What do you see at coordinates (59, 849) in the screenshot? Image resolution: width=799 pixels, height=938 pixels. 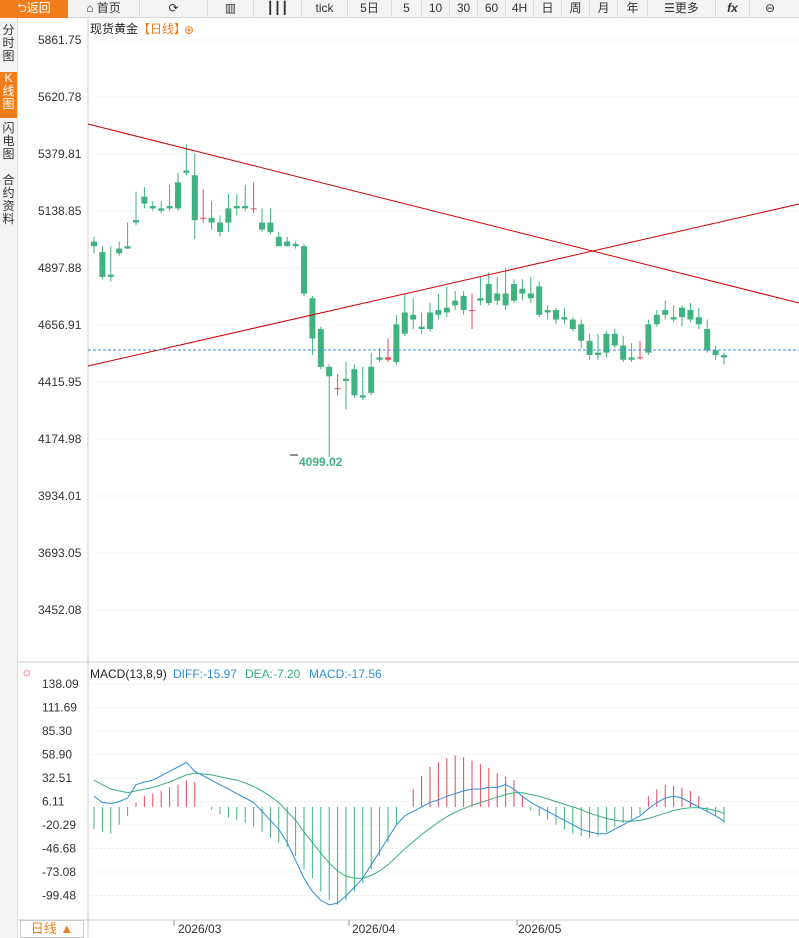 I see `macd-tick-label: -46.68` at bounding box center [59, 849].